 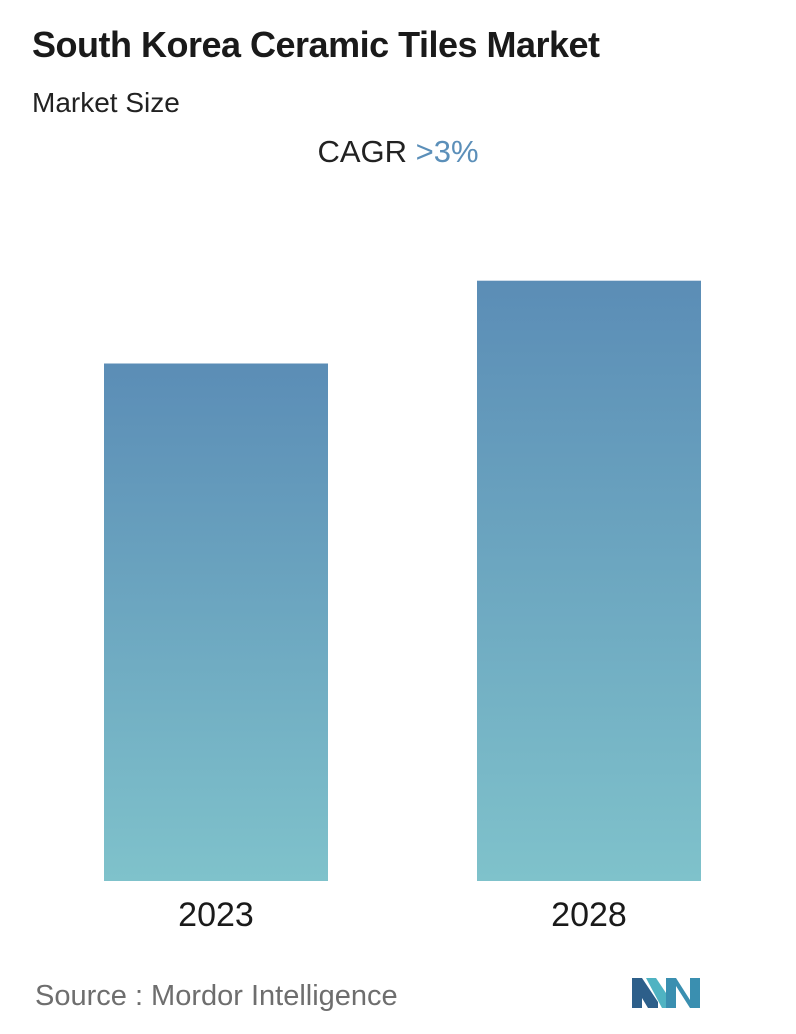 I want to click on x-tick-labels: 2023 2028, so click(x=402, y=915).